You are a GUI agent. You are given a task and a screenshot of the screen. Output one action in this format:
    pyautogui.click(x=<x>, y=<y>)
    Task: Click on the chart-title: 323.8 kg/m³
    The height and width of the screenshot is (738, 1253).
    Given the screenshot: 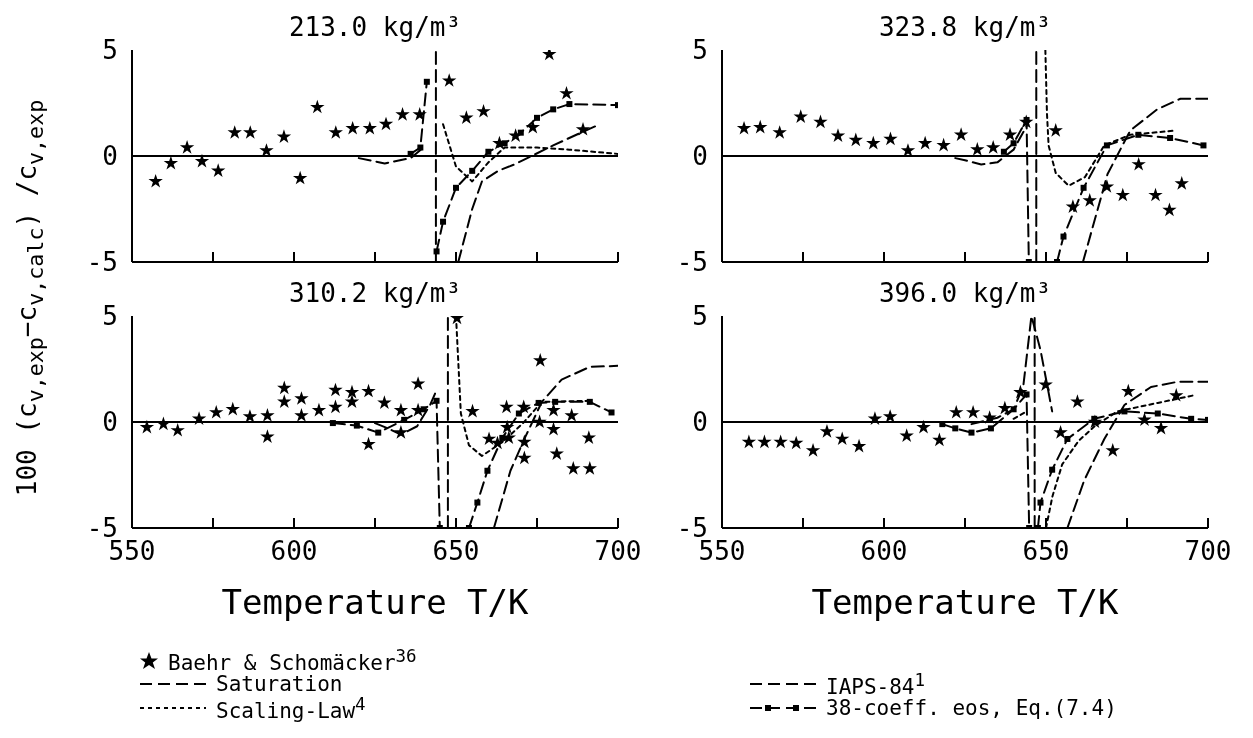 What is the action you would take?
    pyautogui.click(x=965, y=27)
    